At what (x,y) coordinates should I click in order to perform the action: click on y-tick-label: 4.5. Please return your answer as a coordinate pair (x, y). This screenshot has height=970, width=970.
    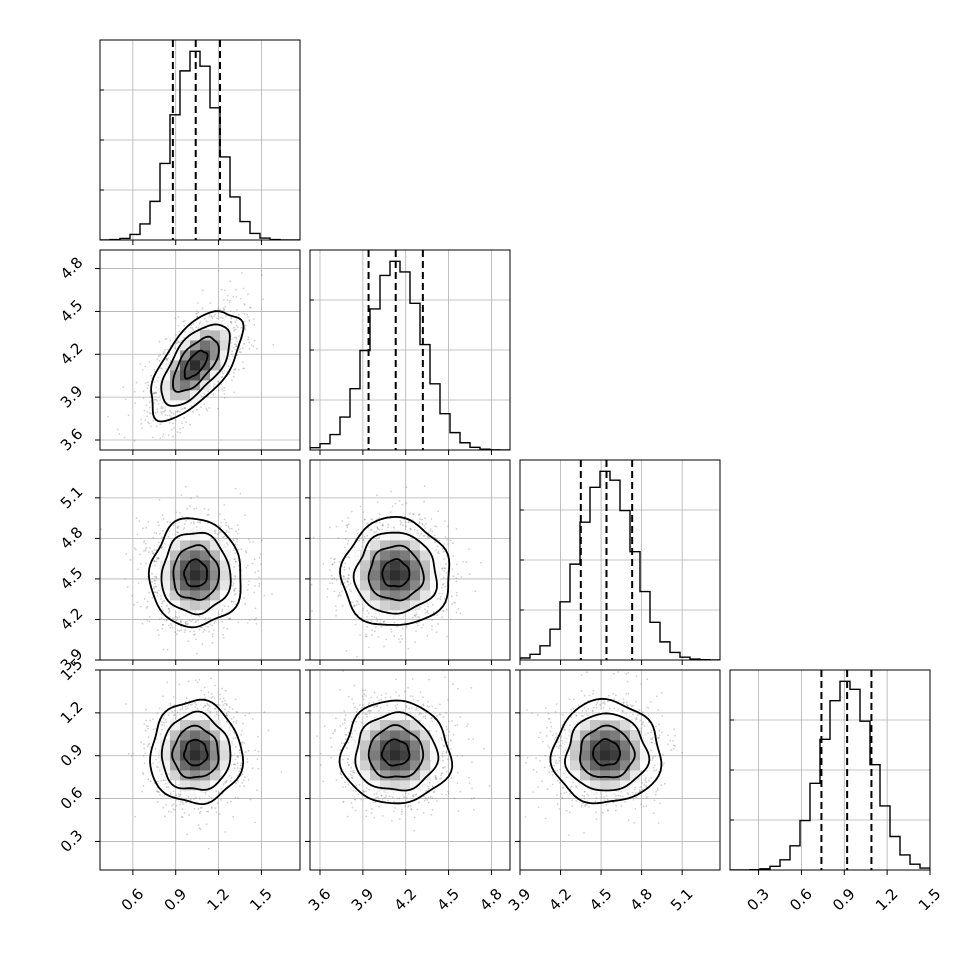
    Looking at the image, I should click on (72, 579).